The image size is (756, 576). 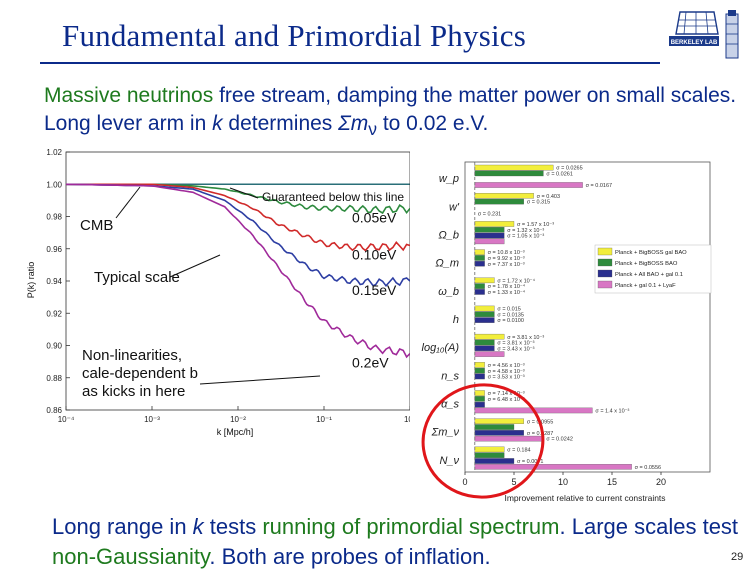 I want to click on footer-text-4: . Both are probes of inflation., so click(x=350, y=556).